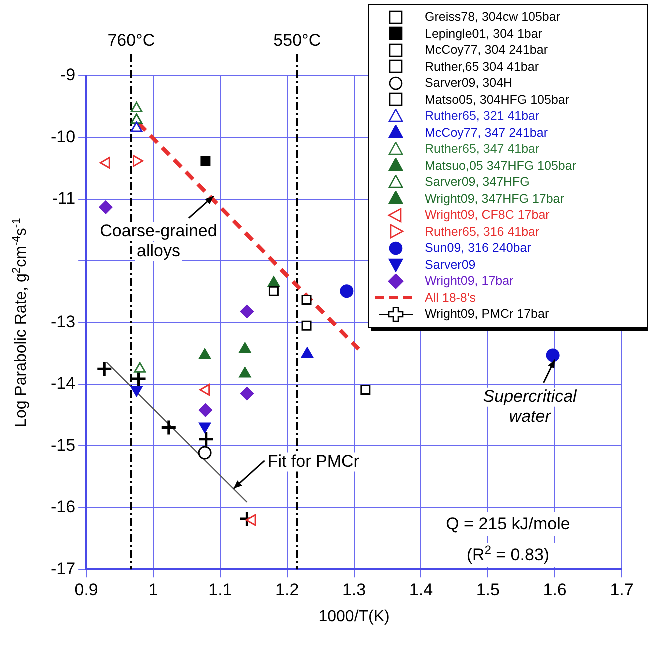 This screenshot has width=648, height=652. Describe the element at coordinates (288, 590) in the screenshot. I see `x-tick-label: 1.2` at that location.